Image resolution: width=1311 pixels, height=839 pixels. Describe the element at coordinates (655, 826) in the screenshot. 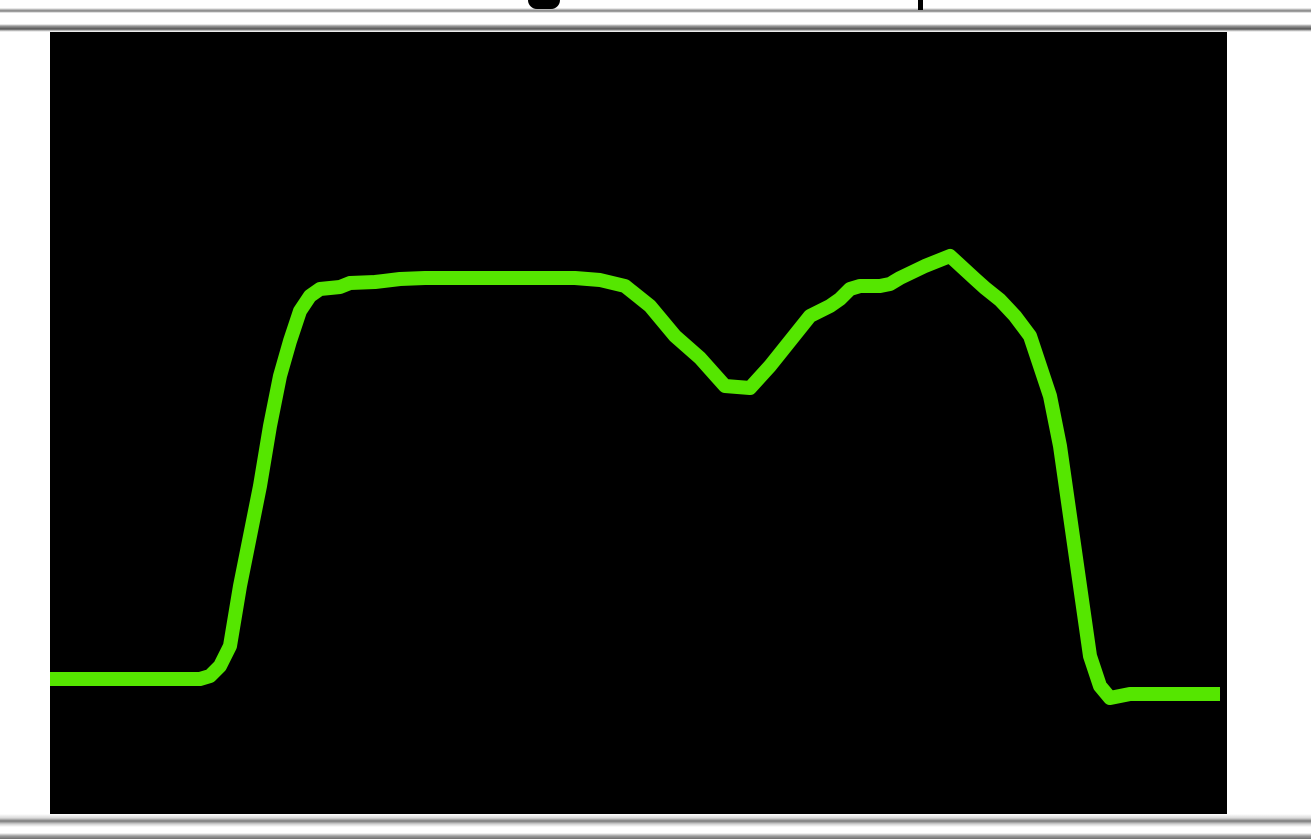

I see `bottom-frame-rule` at that location.